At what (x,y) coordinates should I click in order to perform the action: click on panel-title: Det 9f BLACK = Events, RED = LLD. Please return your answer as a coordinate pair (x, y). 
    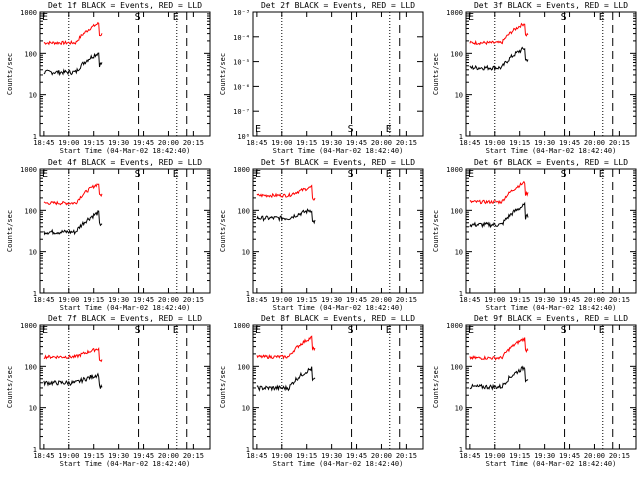
    Looking at the image, I should click on (551, 318).